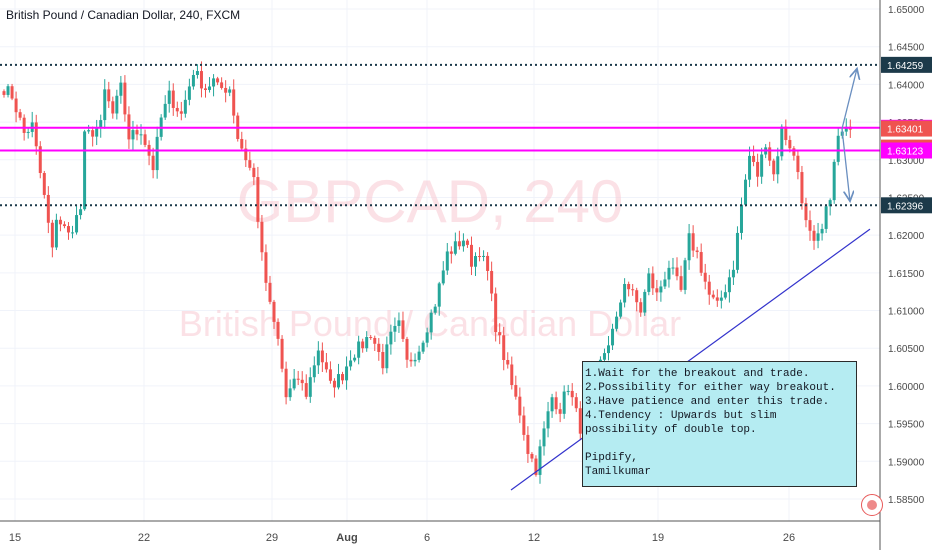 The height and width of the screenshot is (550, 932). I want to click on price-tick-label: 1.58500, so click(906, 500).